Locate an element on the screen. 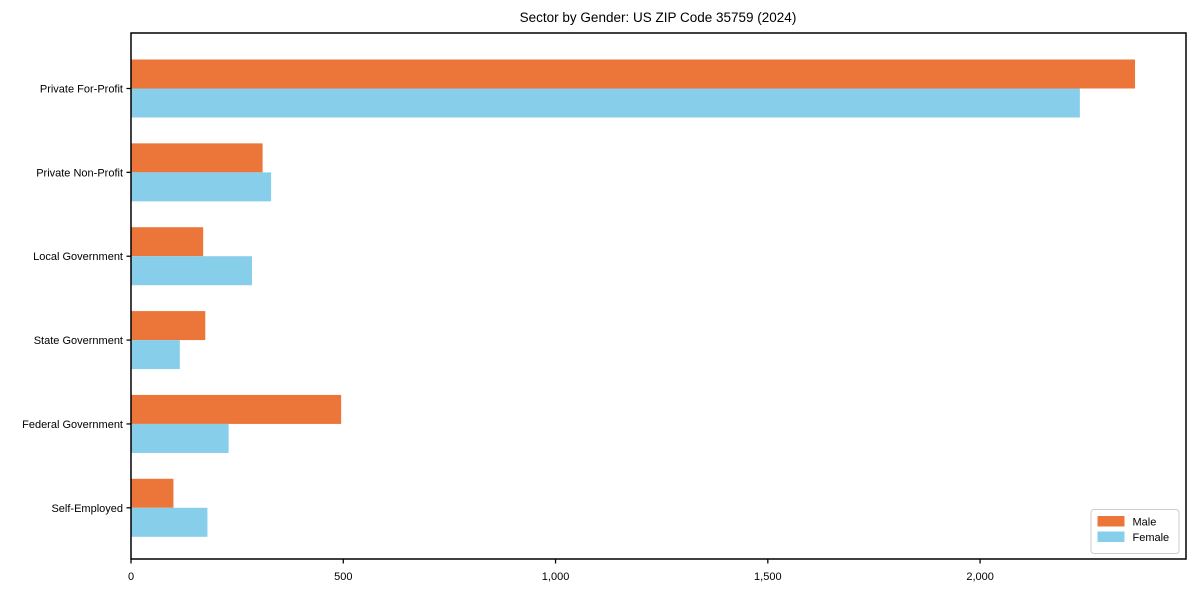 This screenshot has height=600, width=1200. y-tick-label: State Government is located at coordinates (78, 341).